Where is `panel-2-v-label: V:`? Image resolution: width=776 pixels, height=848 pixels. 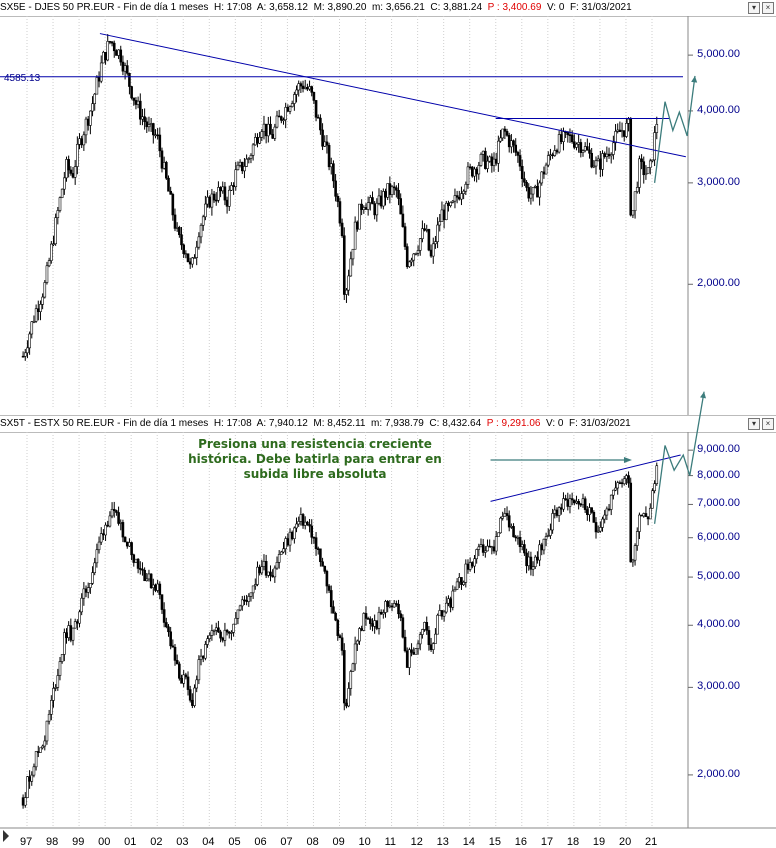
panel-2-v-label: V: is located at coordinates (551, 423).